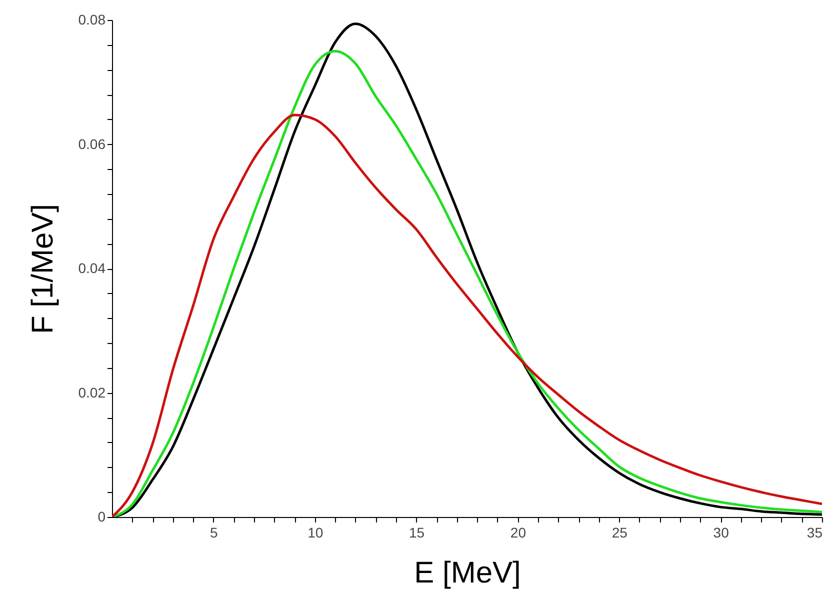  I want to click on y-tick-label: 0.04, so click(92, 268).